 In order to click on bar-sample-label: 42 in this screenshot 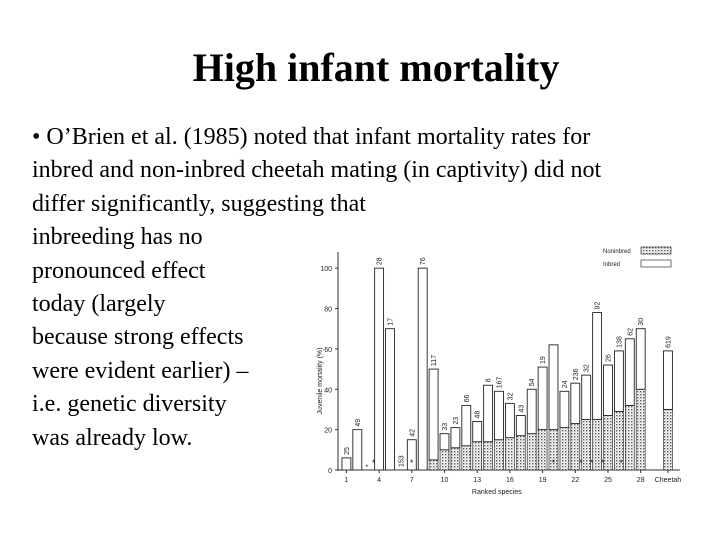, I will do `click(412, 433)`.